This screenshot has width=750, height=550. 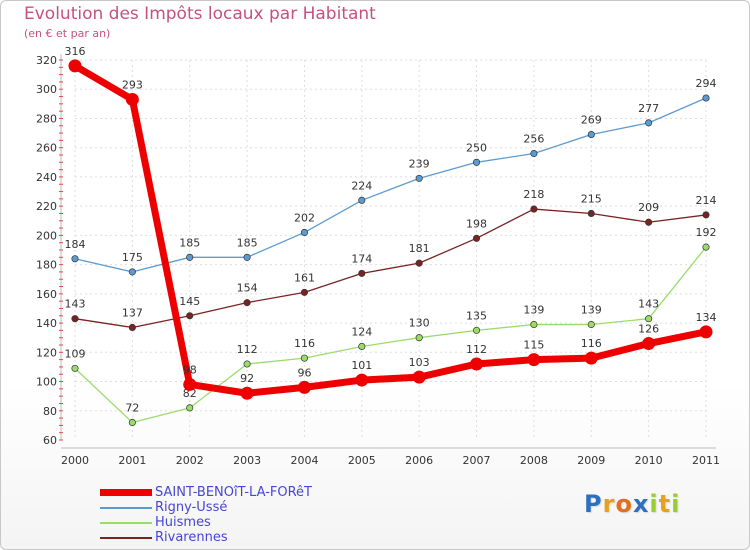 I want to click on data-label-huismes: 116, so click(x=304, y=343).